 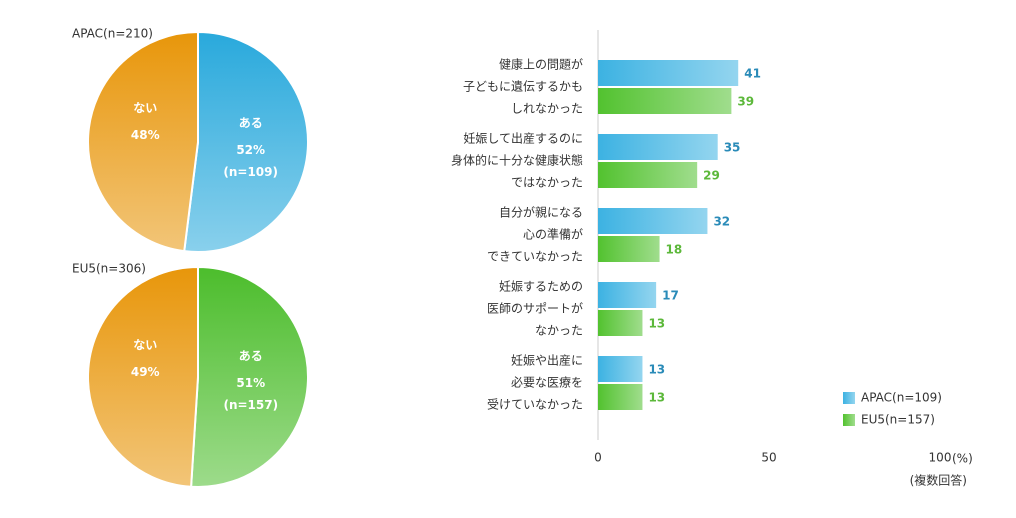 What do you see at coordinates (535, 308) in the screenshot?
I see `category-label: 医師のサポートが` at bounding box center [535, 308].